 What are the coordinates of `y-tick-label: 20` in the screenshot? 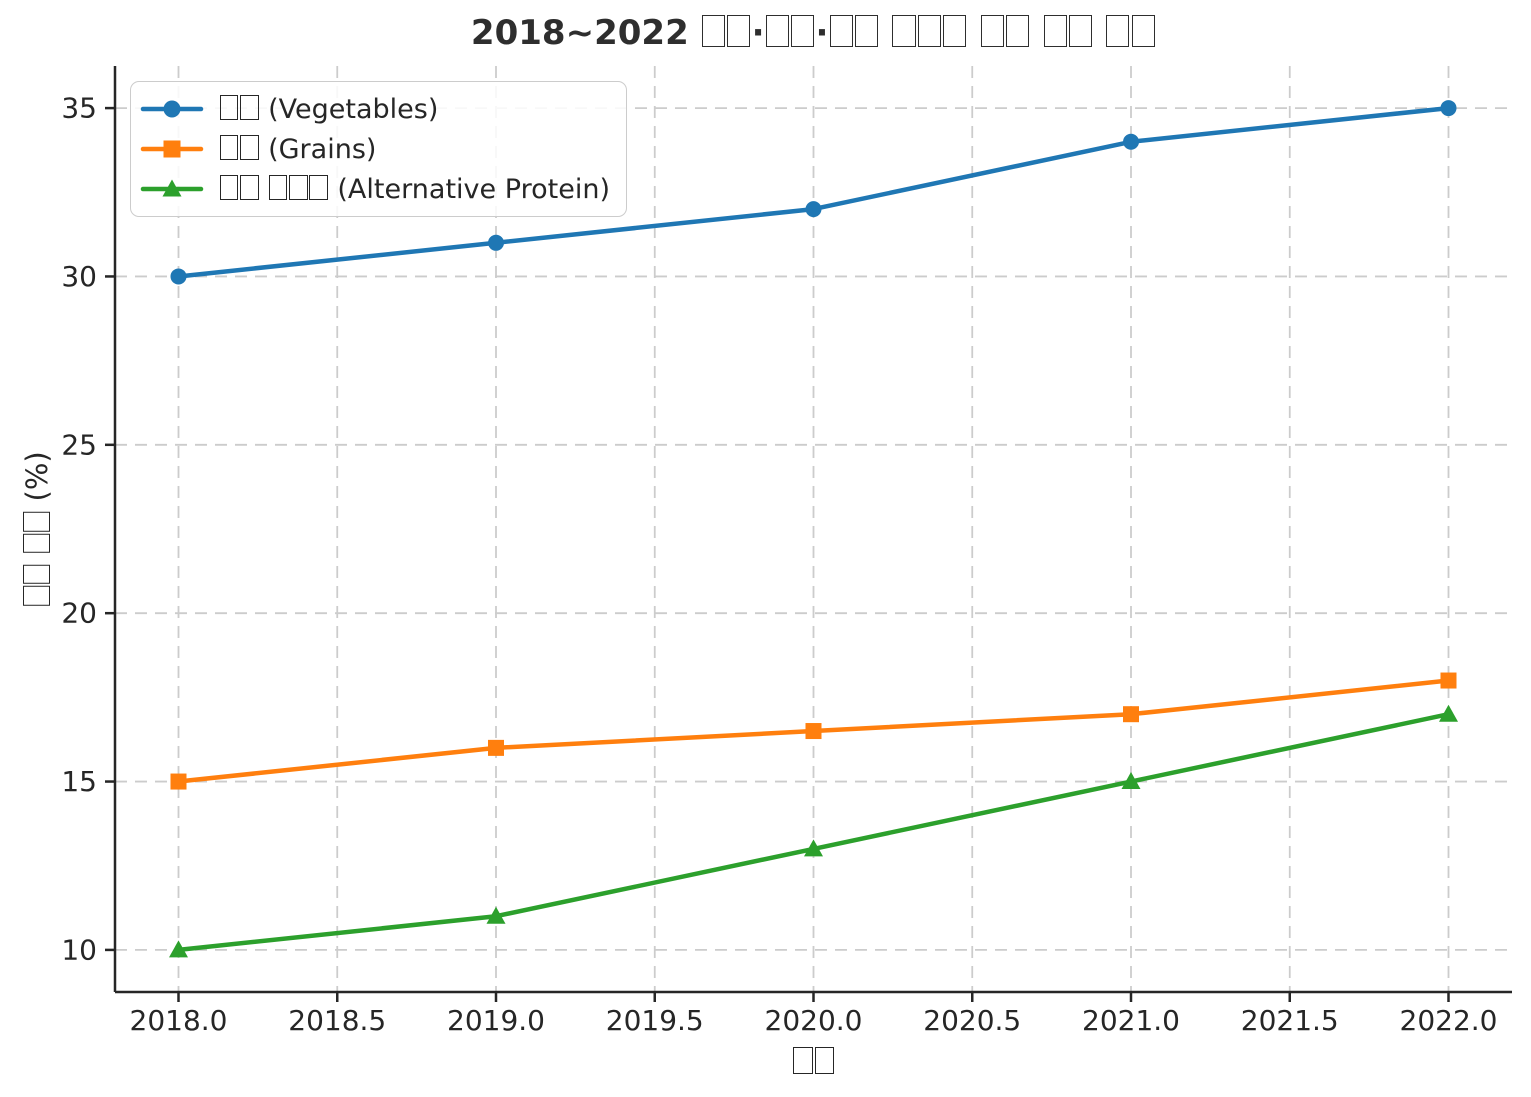 It's located at (79, 613).